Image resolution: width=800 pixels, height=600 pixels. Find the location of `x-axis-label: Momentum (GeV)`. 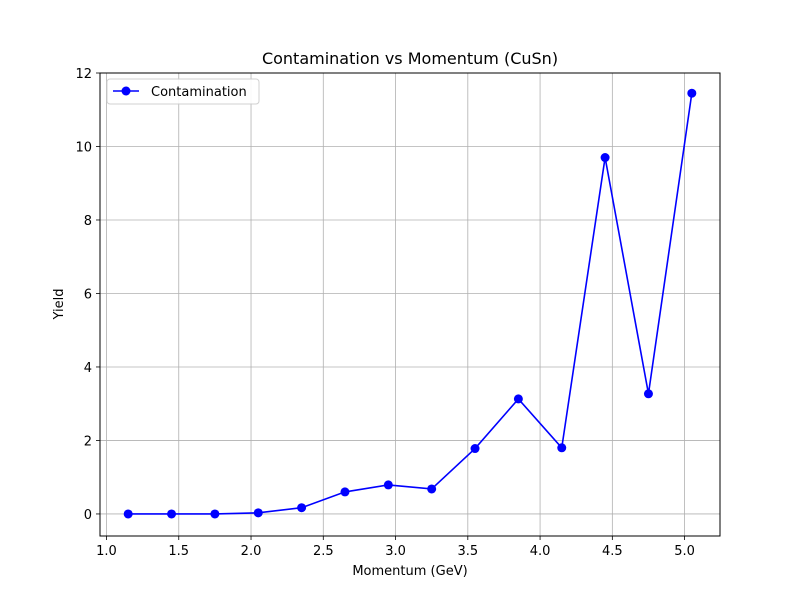

x-axis-label: Momentum (GeV) is located at coordinates (409, 571).